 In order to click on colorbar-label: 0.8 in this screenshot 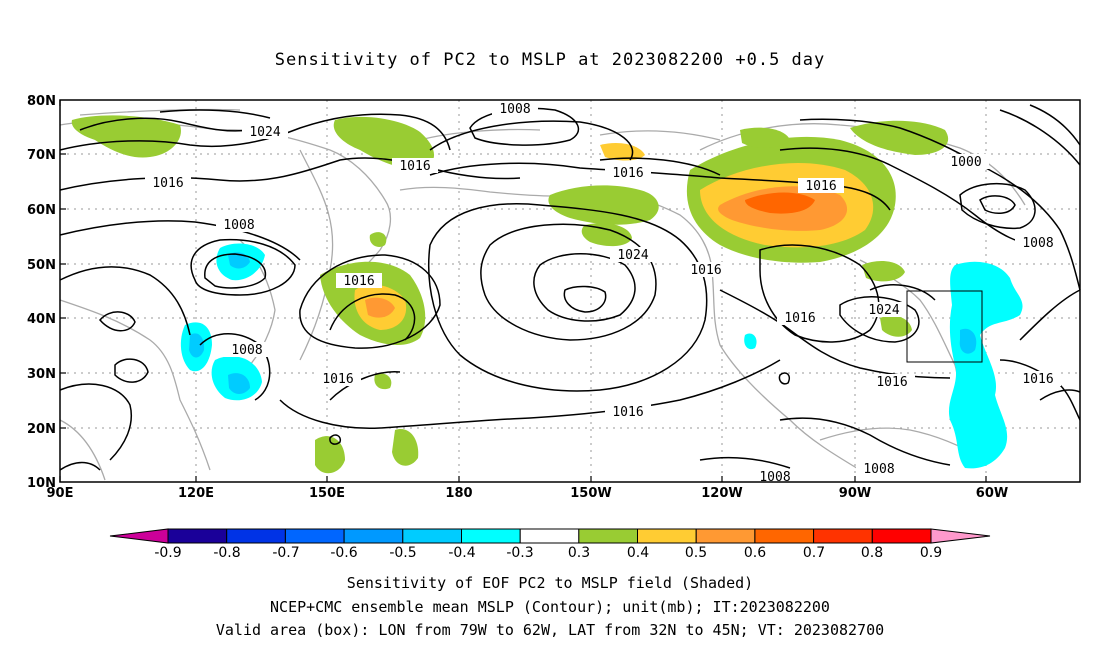, I will do `click(872, 553)`.